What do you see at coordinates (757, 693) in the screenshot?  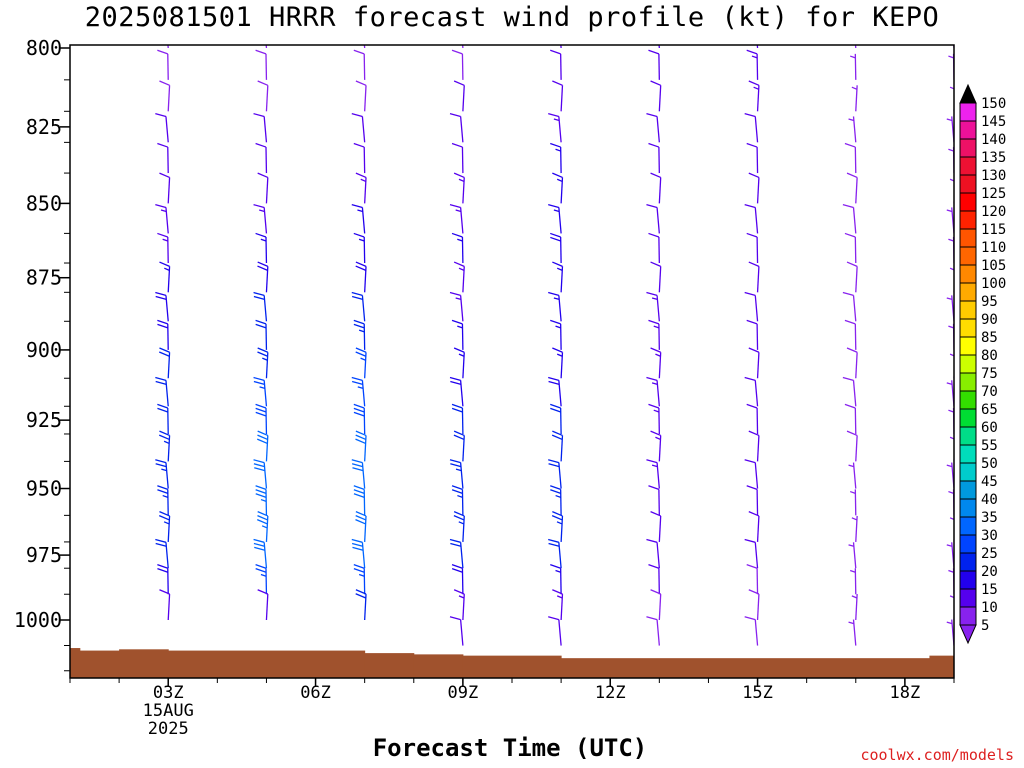 I see `x-tick-label: 15Z` at bounding box center [757, 693].